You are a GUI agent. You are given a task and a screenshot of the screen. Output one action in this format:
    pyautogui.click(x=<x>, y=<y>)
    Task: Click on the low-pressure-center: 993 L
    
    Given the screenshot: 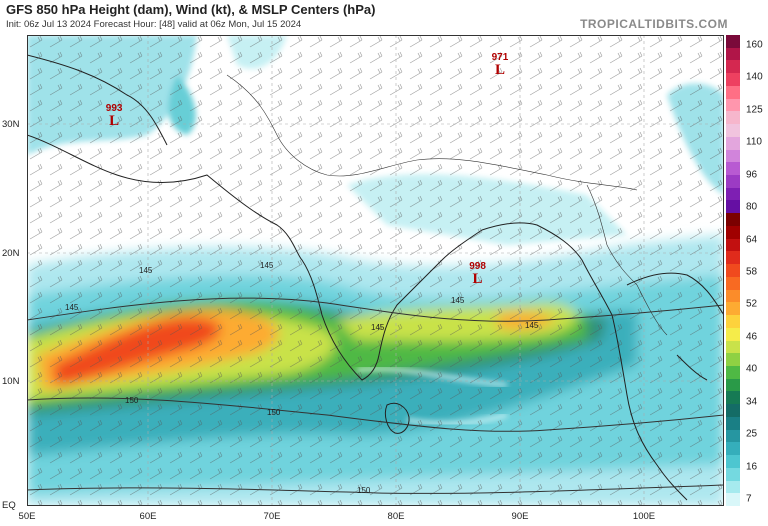 What is the action you would take?
    pyautogui.click(x=114, y=115)
    